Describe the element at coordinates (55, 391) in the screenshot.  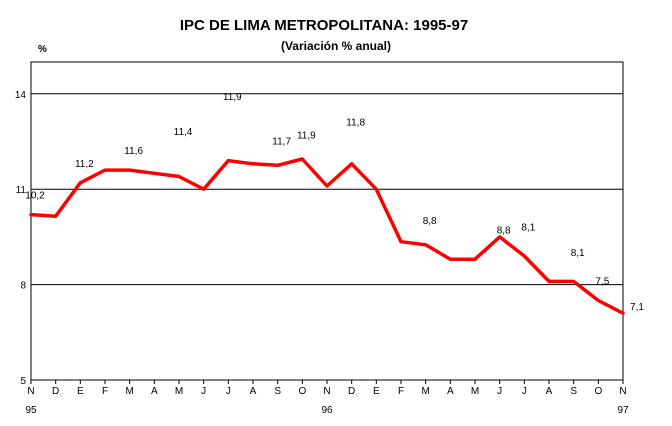
I see `x-tick-label-1: D` at that location.